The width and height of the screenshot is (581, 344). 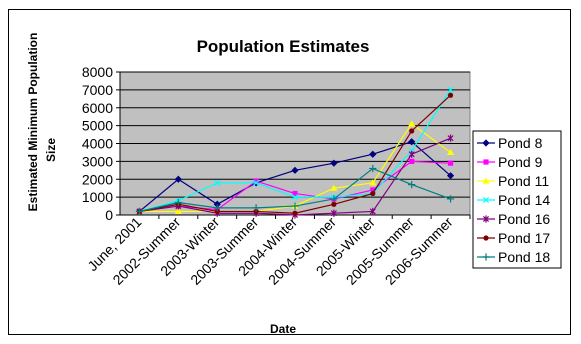 I want to click on legend-label: Pond 17, so click(x=524, y=238).